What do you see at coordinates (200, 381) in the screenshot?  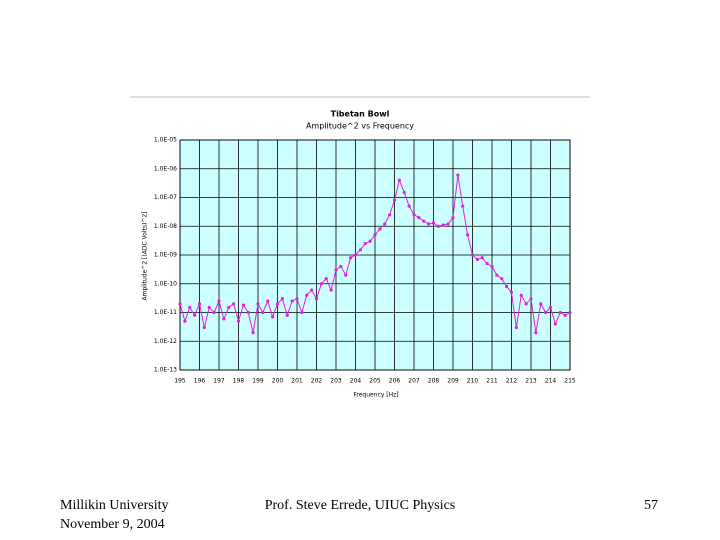 I see `x-tick-label: 196` at bounding box center [200, 381].